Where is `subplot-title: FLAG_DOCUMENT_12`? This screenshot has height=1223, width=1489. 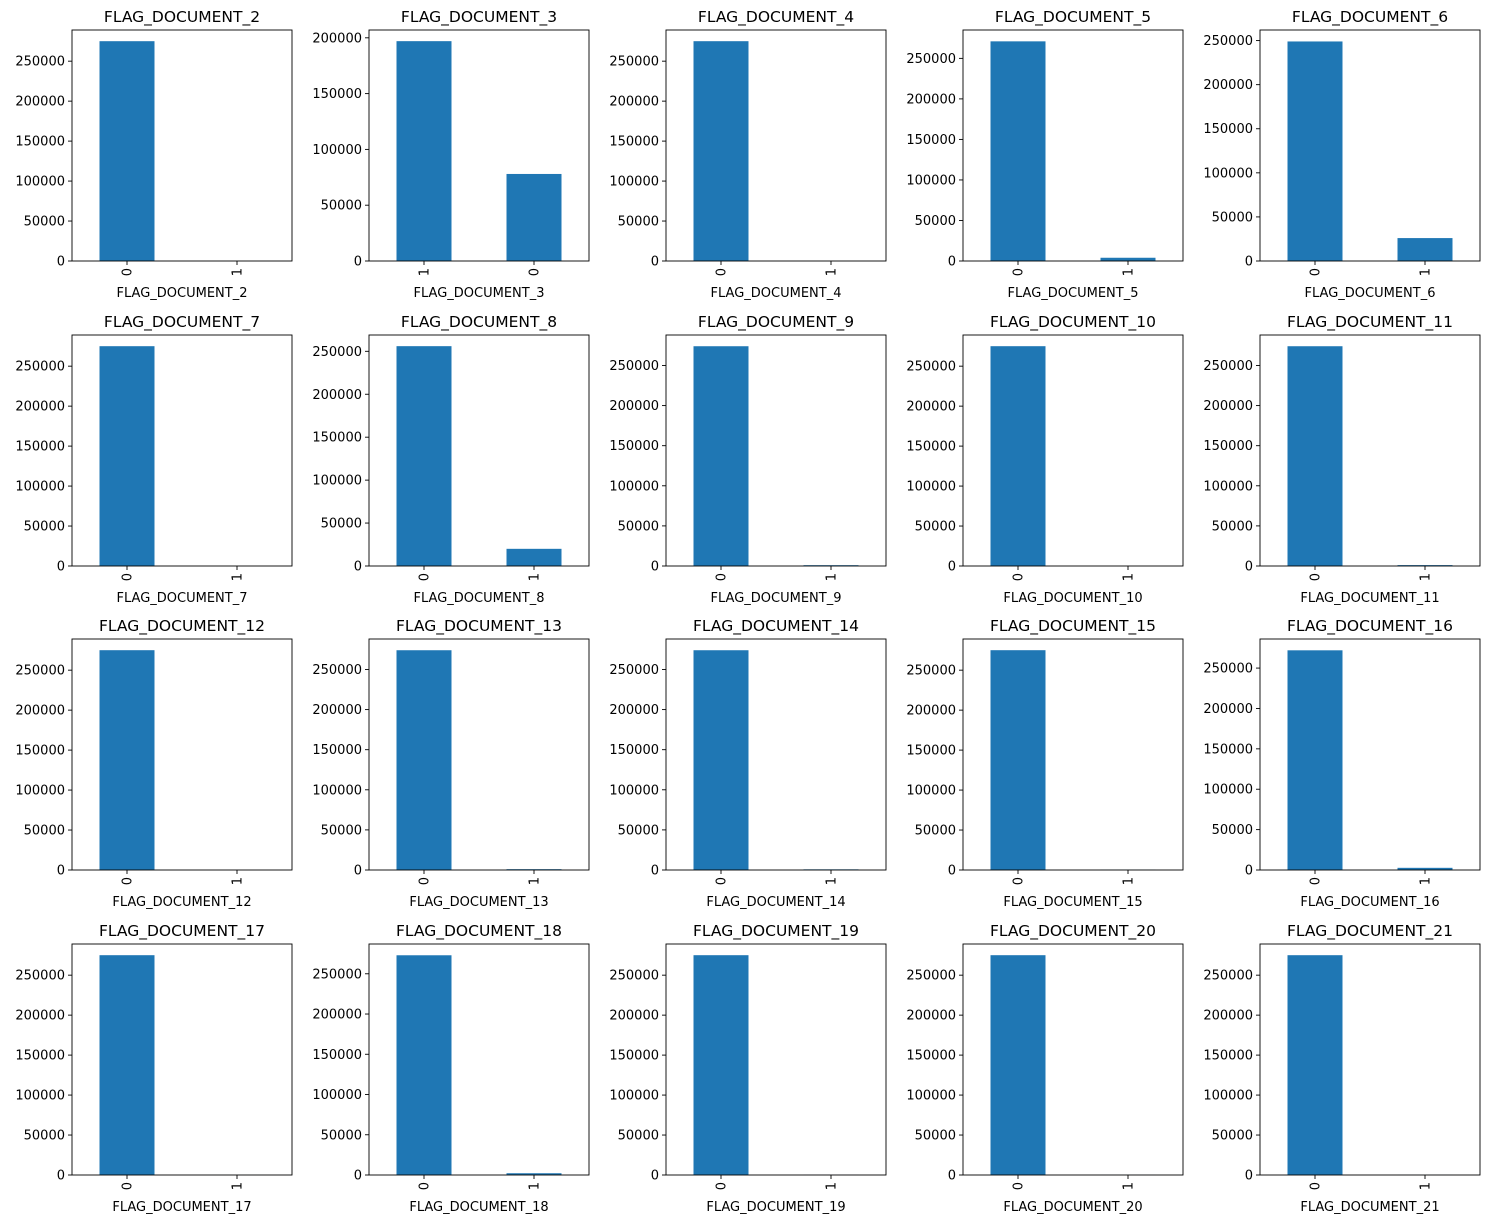 subplot-title: FLAG_DOCUMENT_12 is located at coordinates (182, 626).